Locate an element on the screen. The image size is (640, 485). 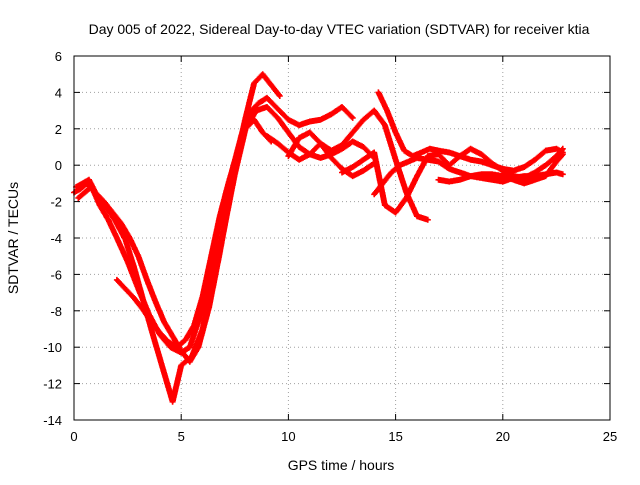
y-tick-label: -6 is located at coordinates (56, 274).